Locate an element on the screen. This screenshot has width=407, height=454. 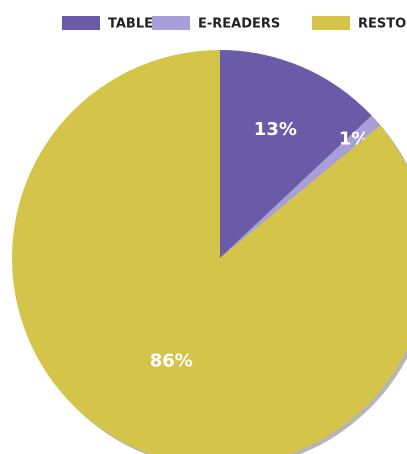
slice-label: 86% is located at coordinates (171, 361).